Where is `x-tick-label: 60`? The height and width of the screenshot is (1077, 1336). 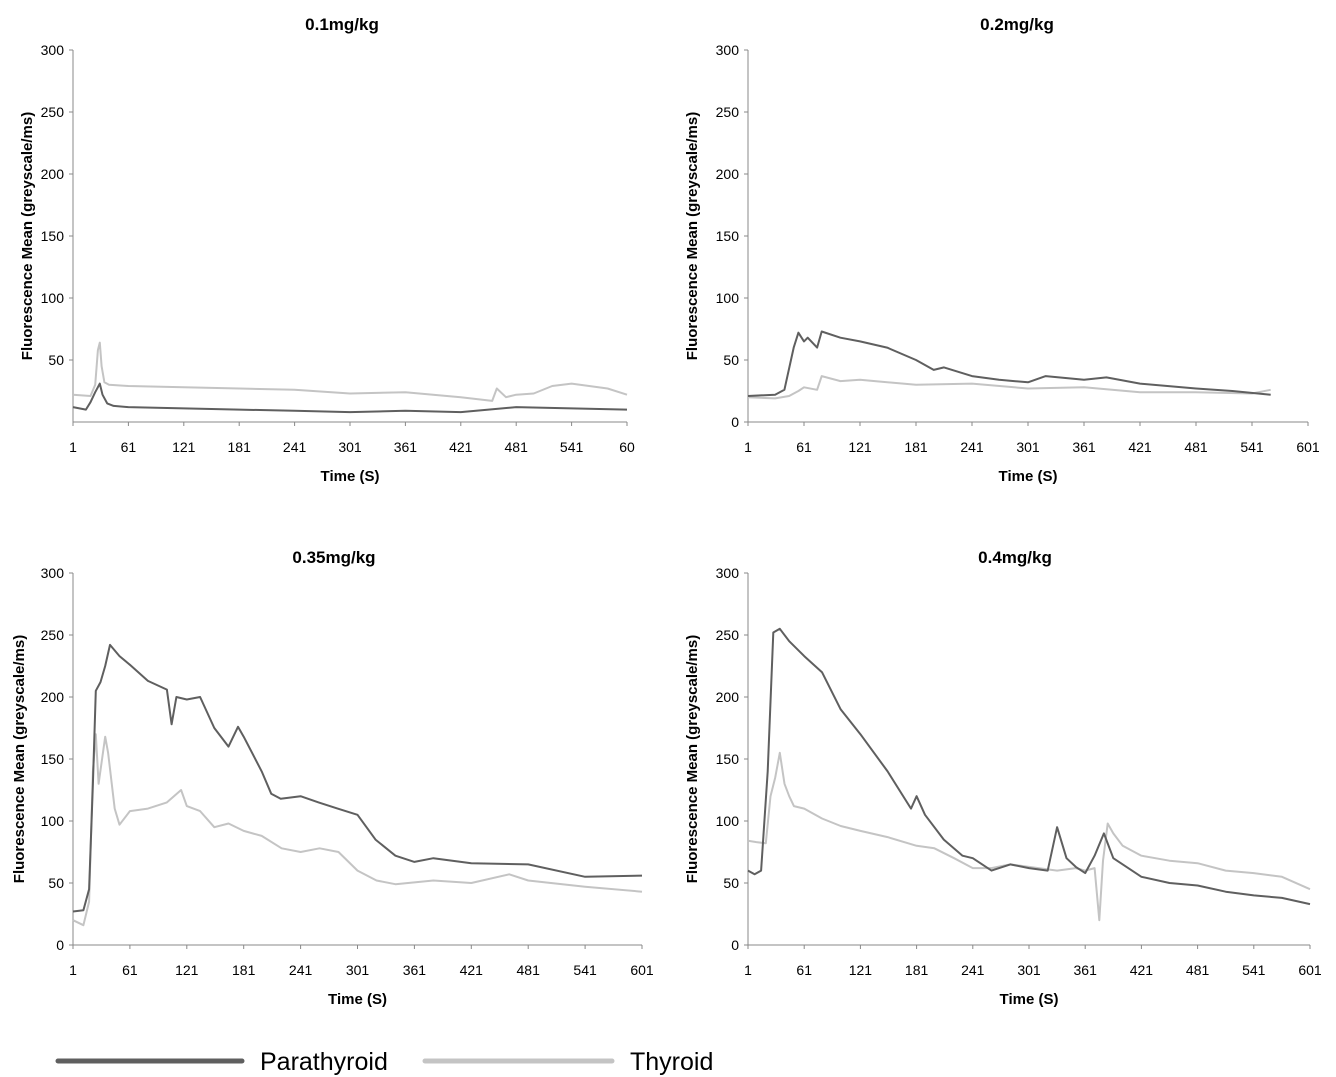 x-tick-label: 60 is located at coordinates (627, 447).